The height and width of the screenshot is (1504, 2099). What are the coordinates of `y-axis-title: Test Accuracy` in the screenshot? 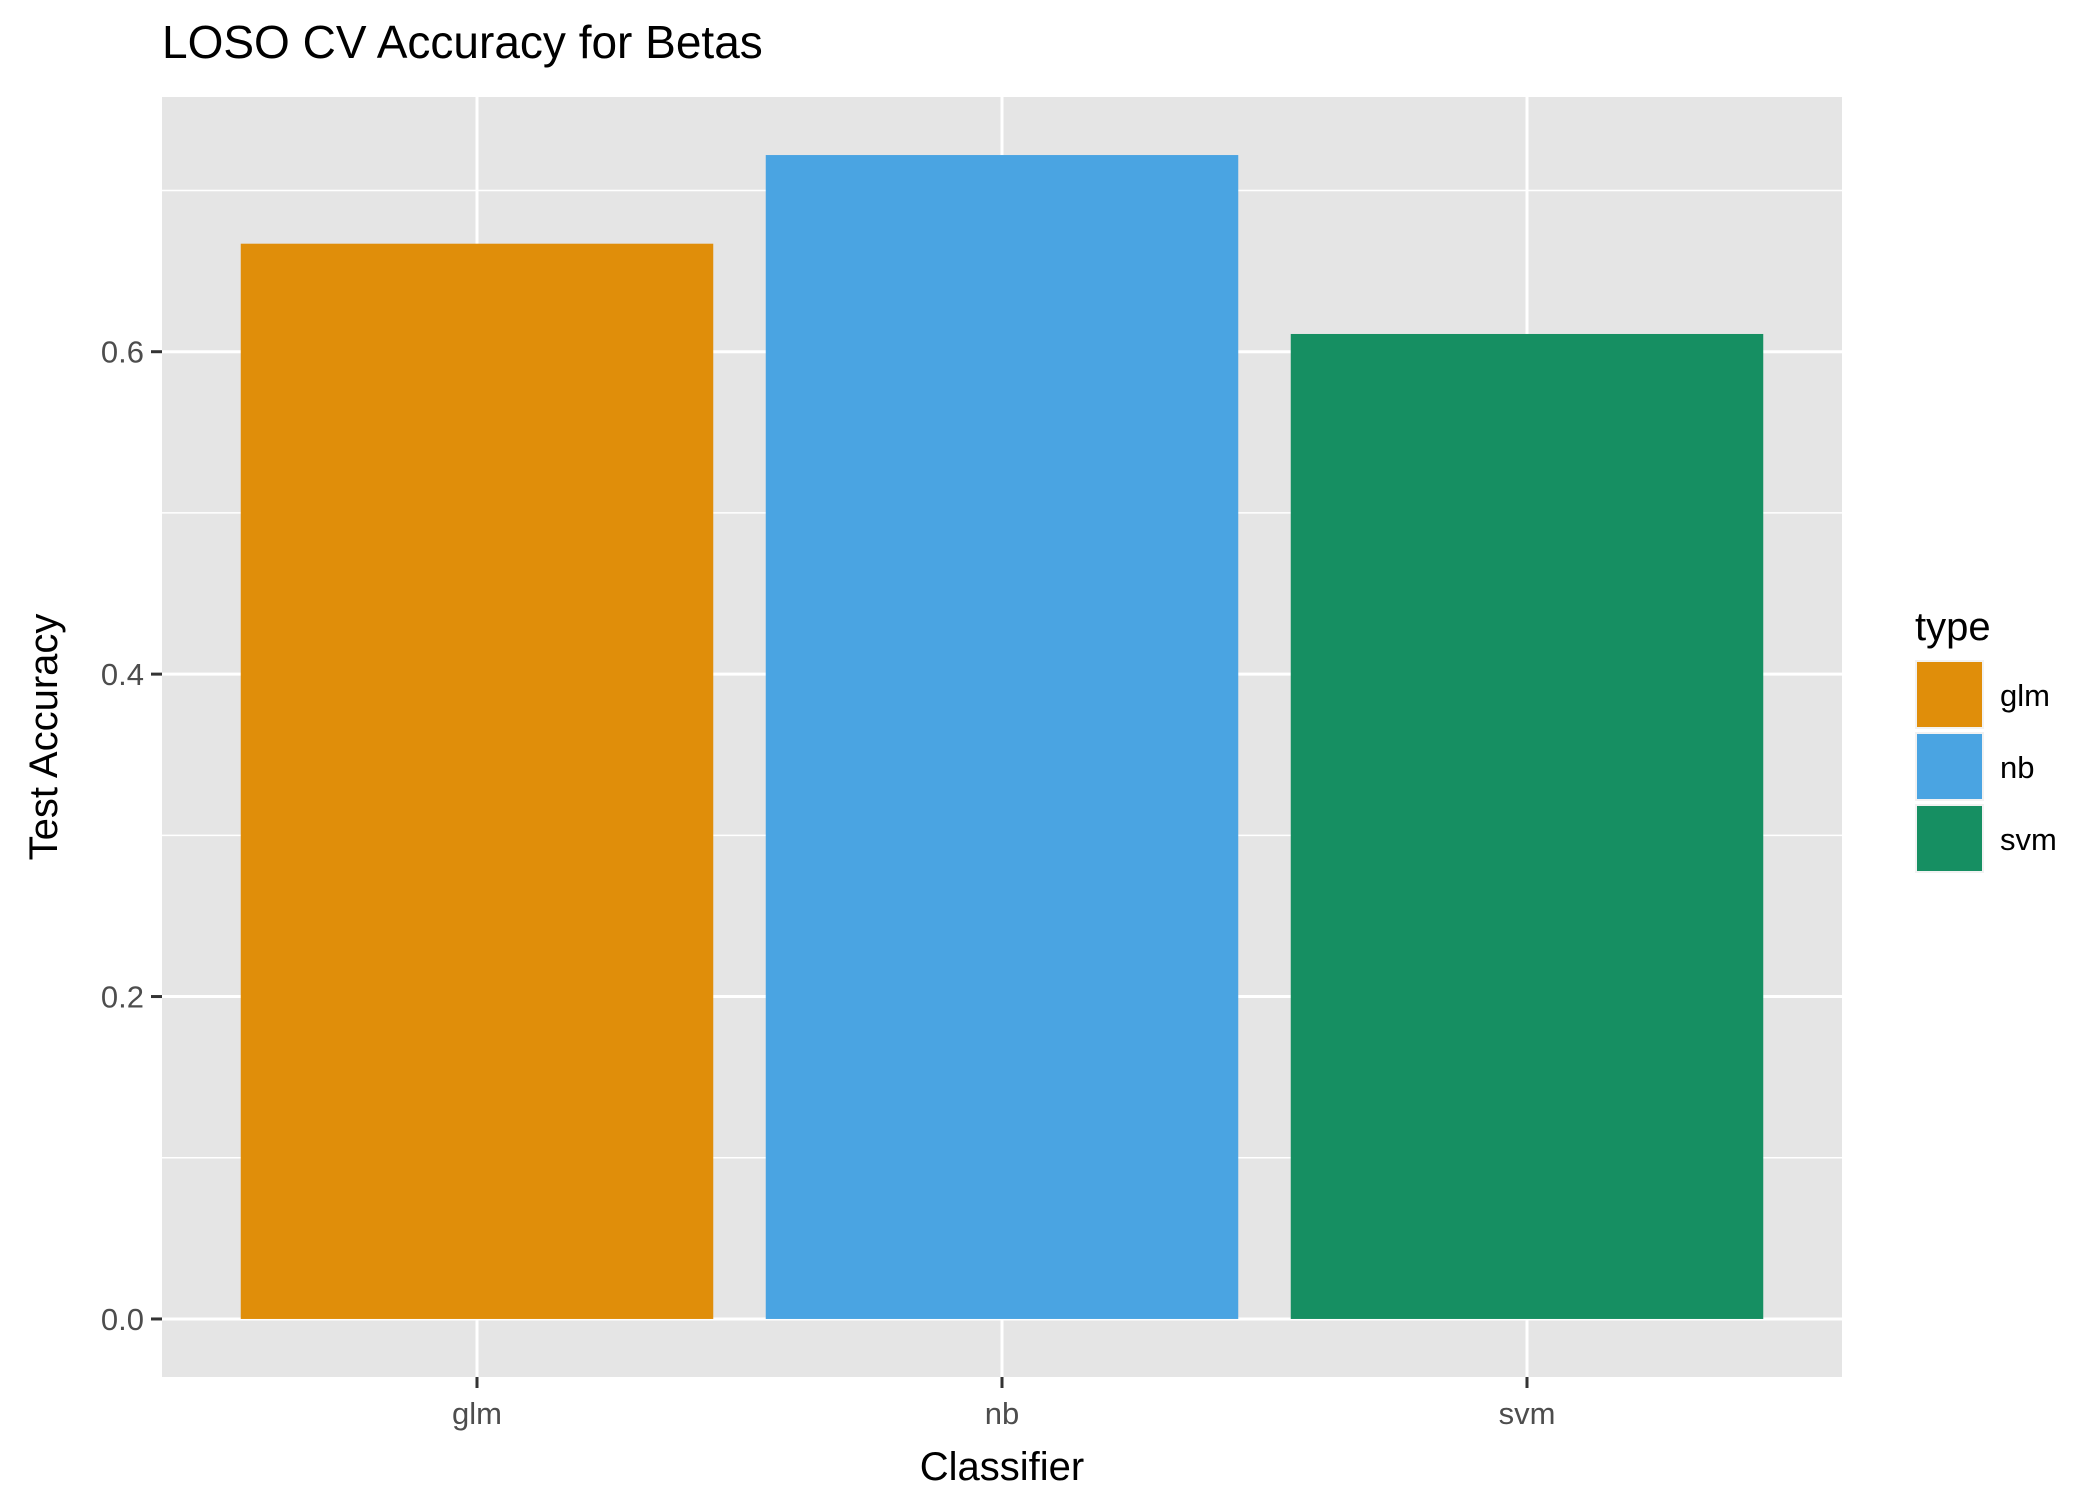 It's located at (44, 737).